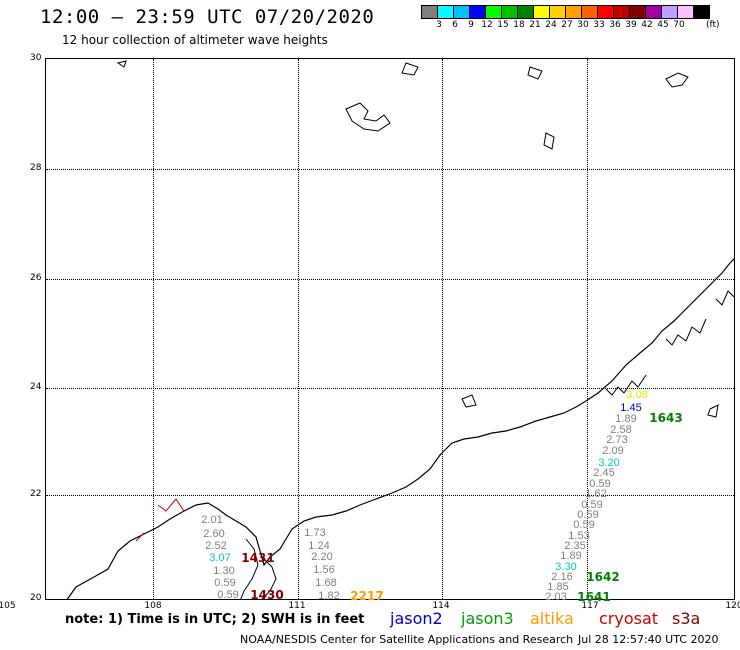 This screenshot has height=650, width=740. What do you see at coordinates (487, 618) in the screenshot?
I see `legend-jason3: jason3` at bounding box center [487, 618].